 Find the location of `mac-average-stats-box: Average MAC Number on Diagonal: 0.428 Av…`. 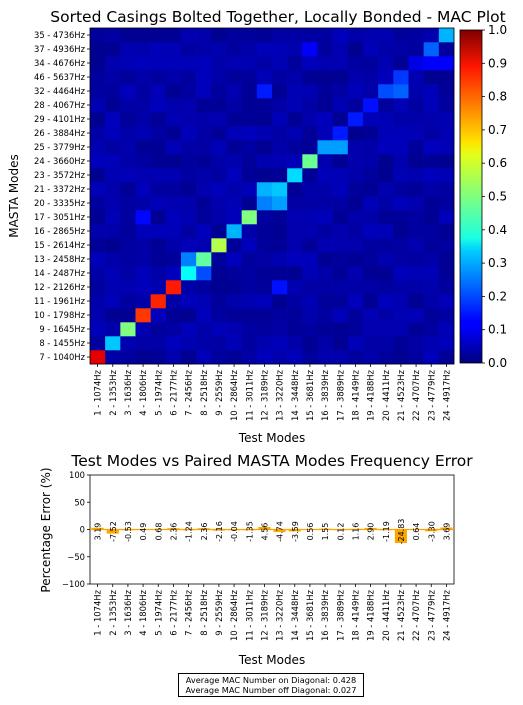

mac-average-stats-box: Average MAC Number on Diagonal: 0.428 Av… is located at coordinates (271, 685).